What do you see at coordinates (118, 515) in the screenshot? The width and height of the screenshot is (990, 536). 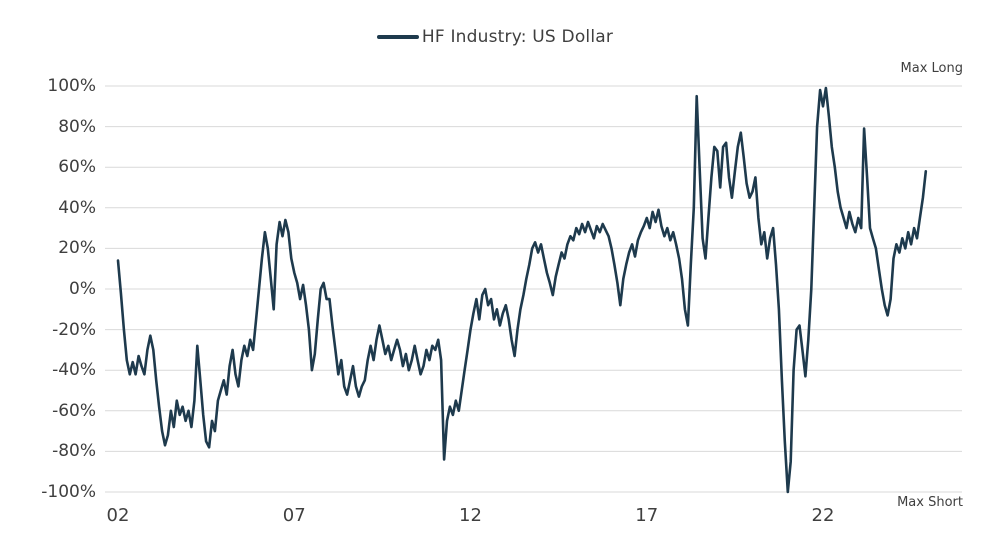 I see `x-tick-label: 02` at bounding box center [118, 515].